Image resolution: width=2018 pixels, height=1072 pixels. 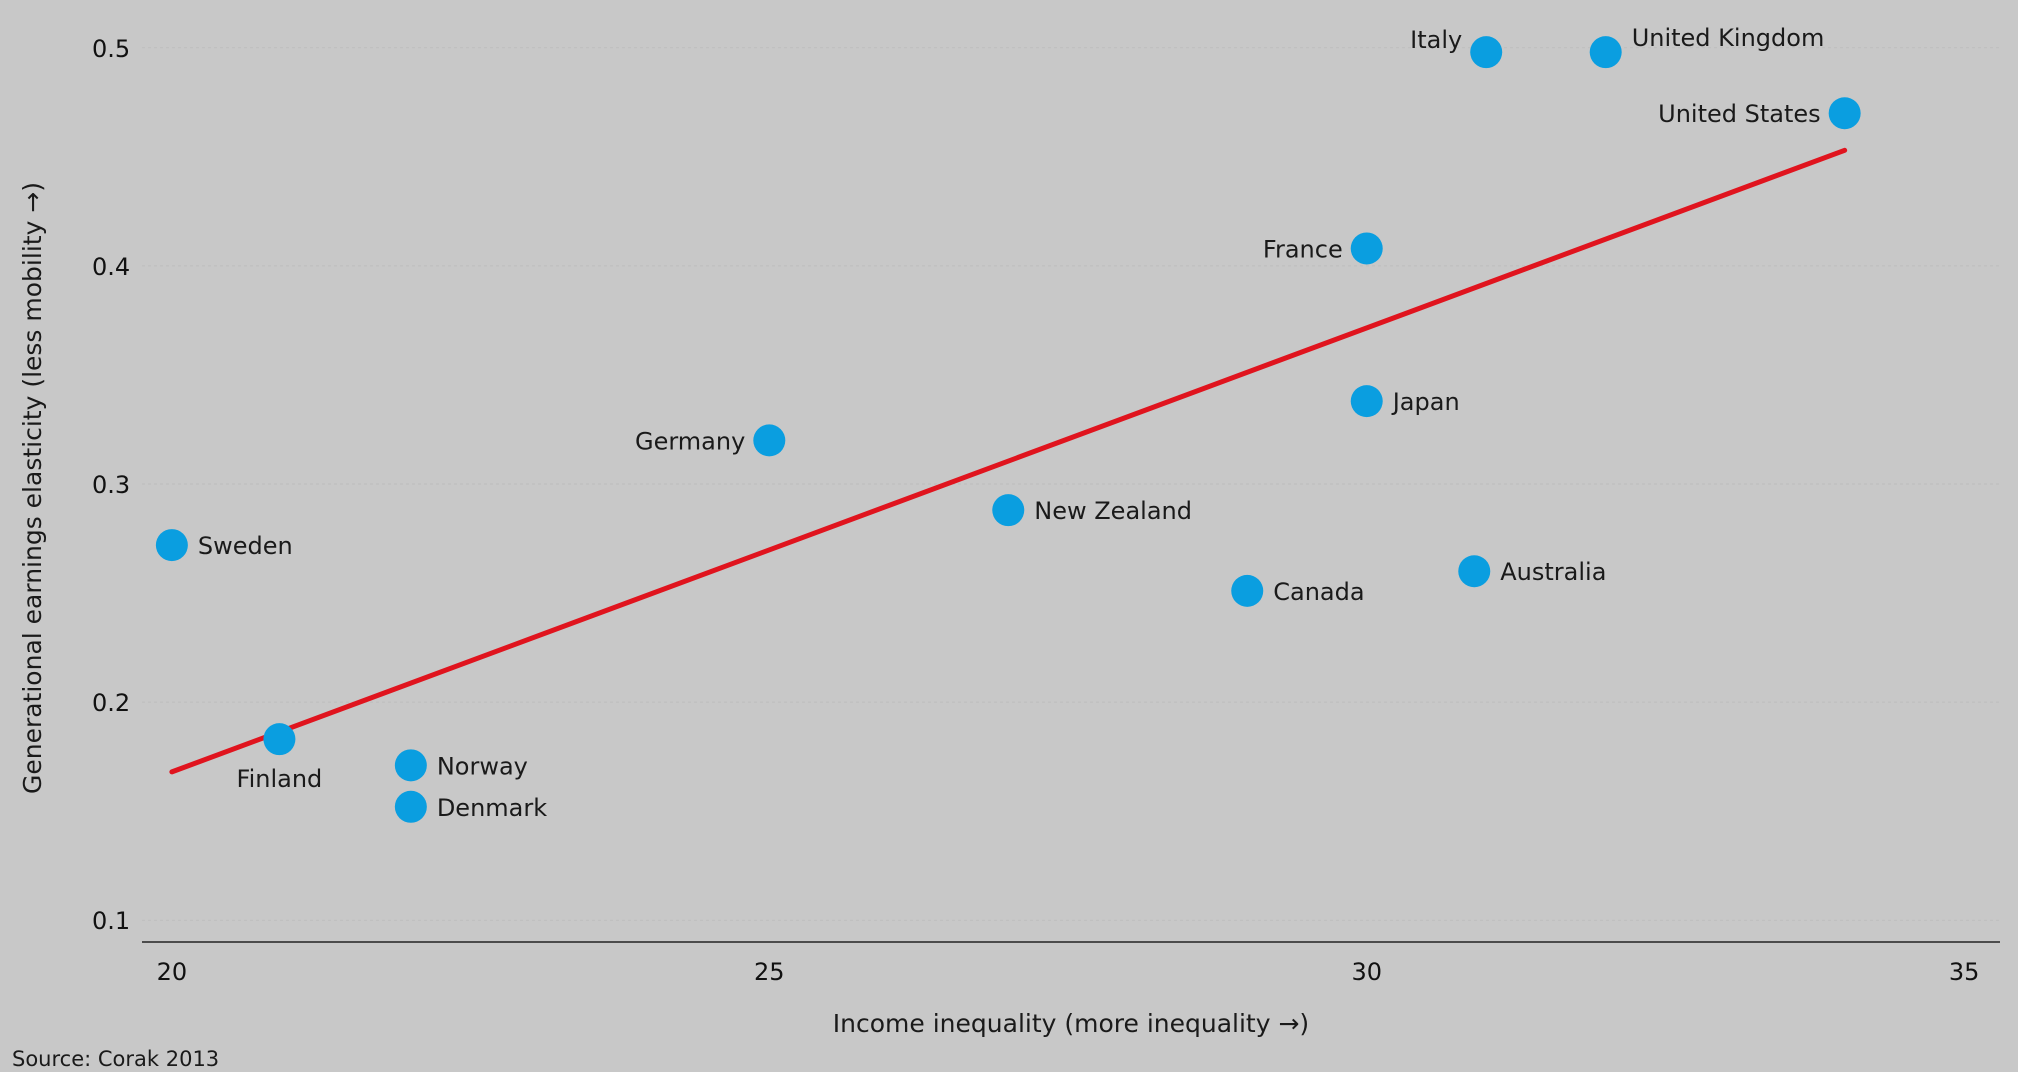 I want to click on point-norway, so click(x=410, y=765).